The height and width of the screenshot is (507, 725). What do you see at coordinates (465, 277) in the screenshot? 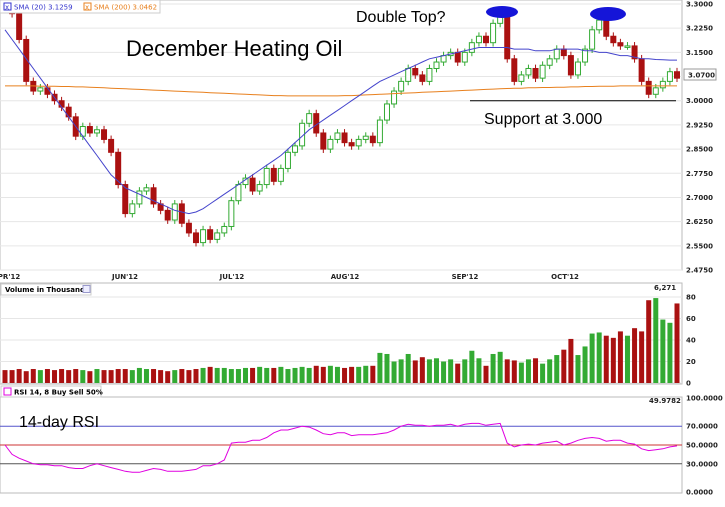
I see `x-axis-label: SEP'12` at bounding box center [465, 277].